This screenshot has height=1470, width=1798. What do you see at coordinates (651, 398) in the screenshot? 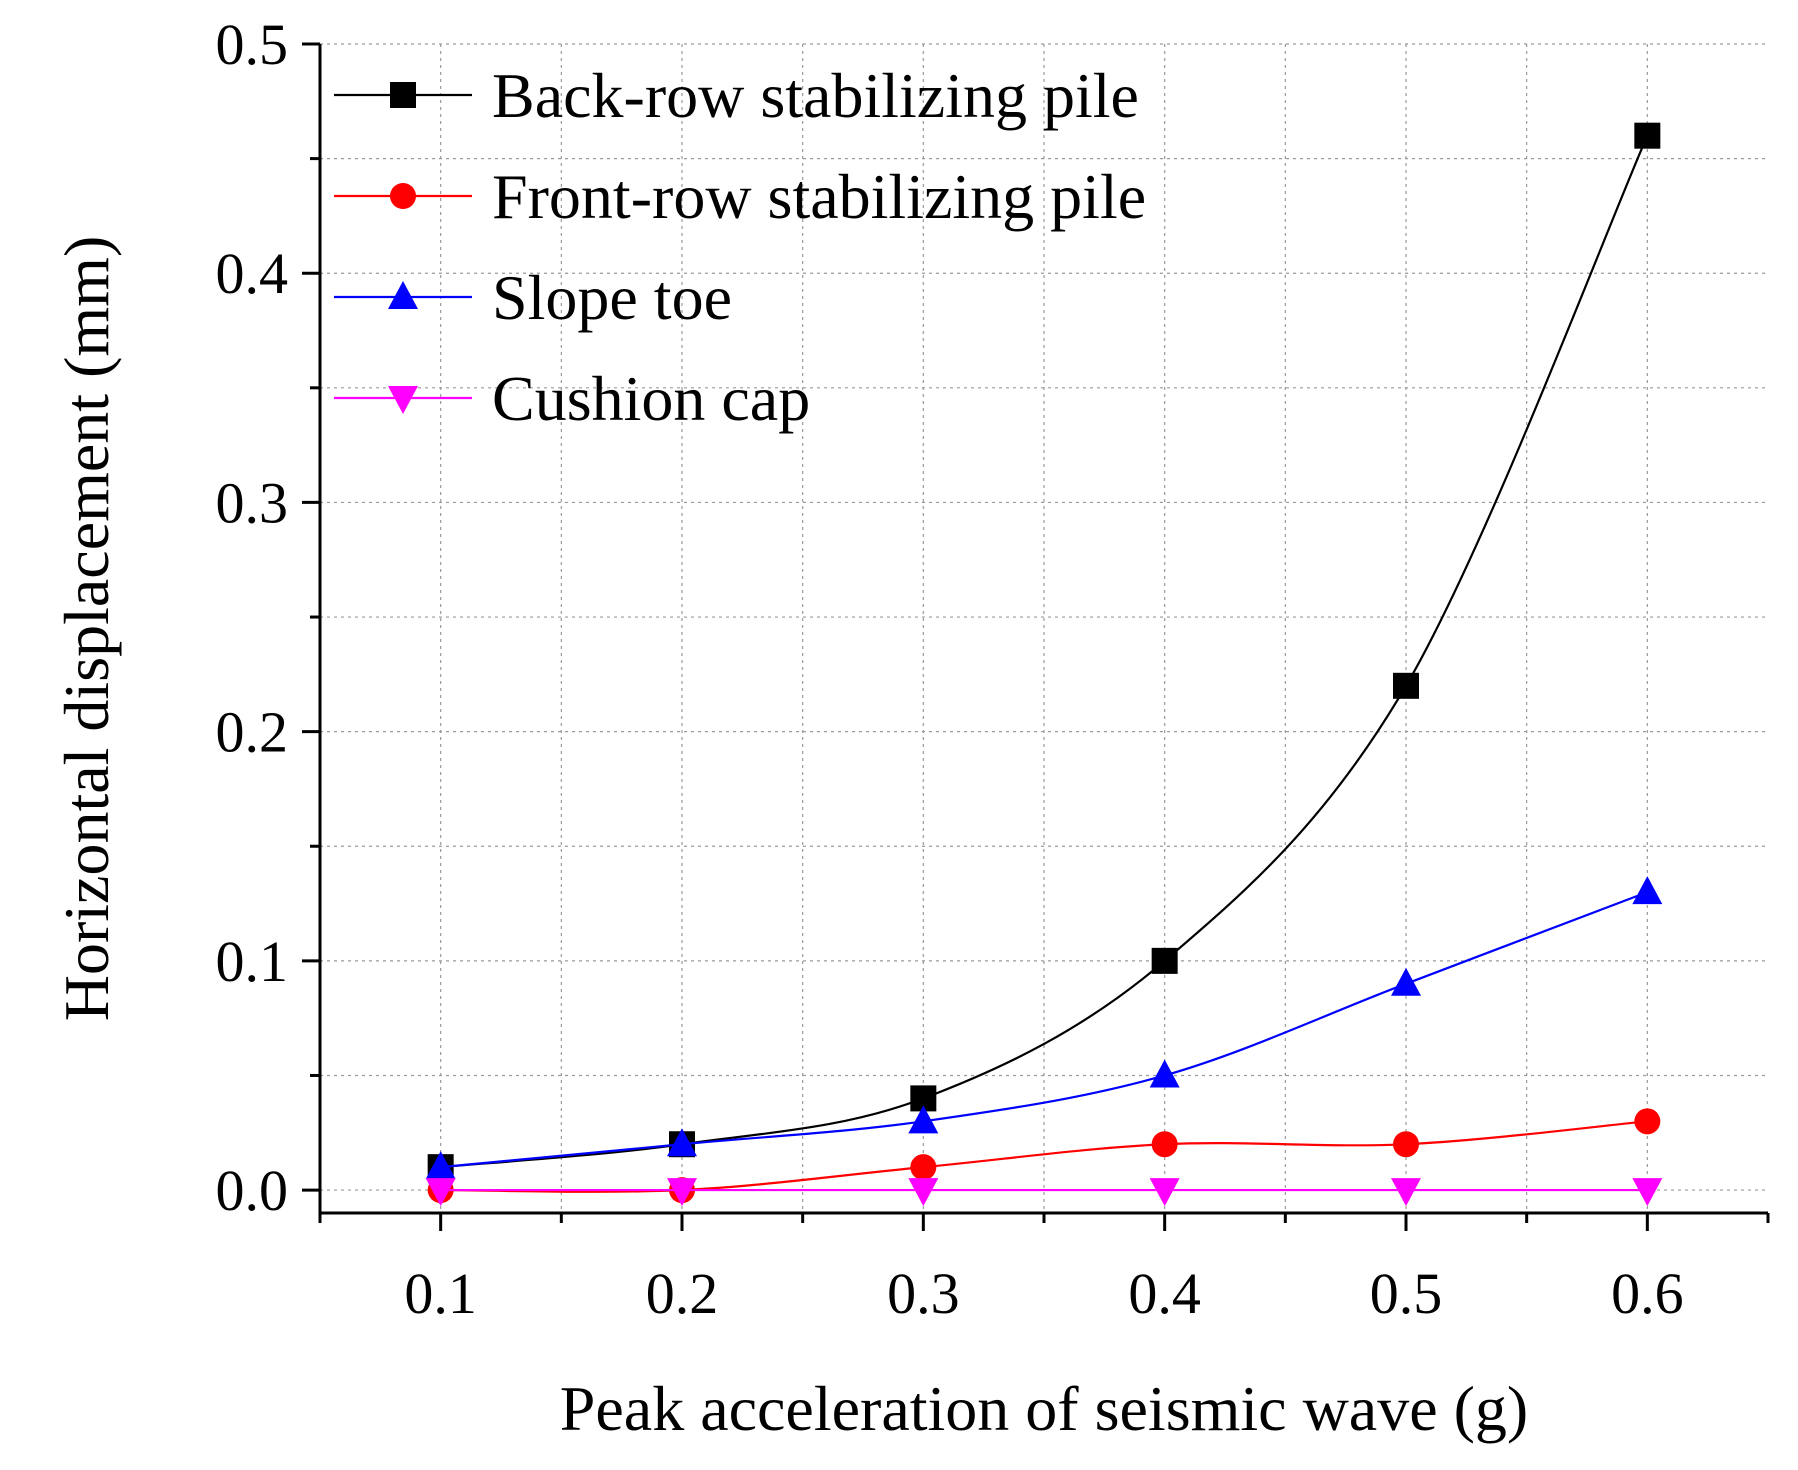
I see `legend-label: Cushion cap` at bounding box center [651, 398].